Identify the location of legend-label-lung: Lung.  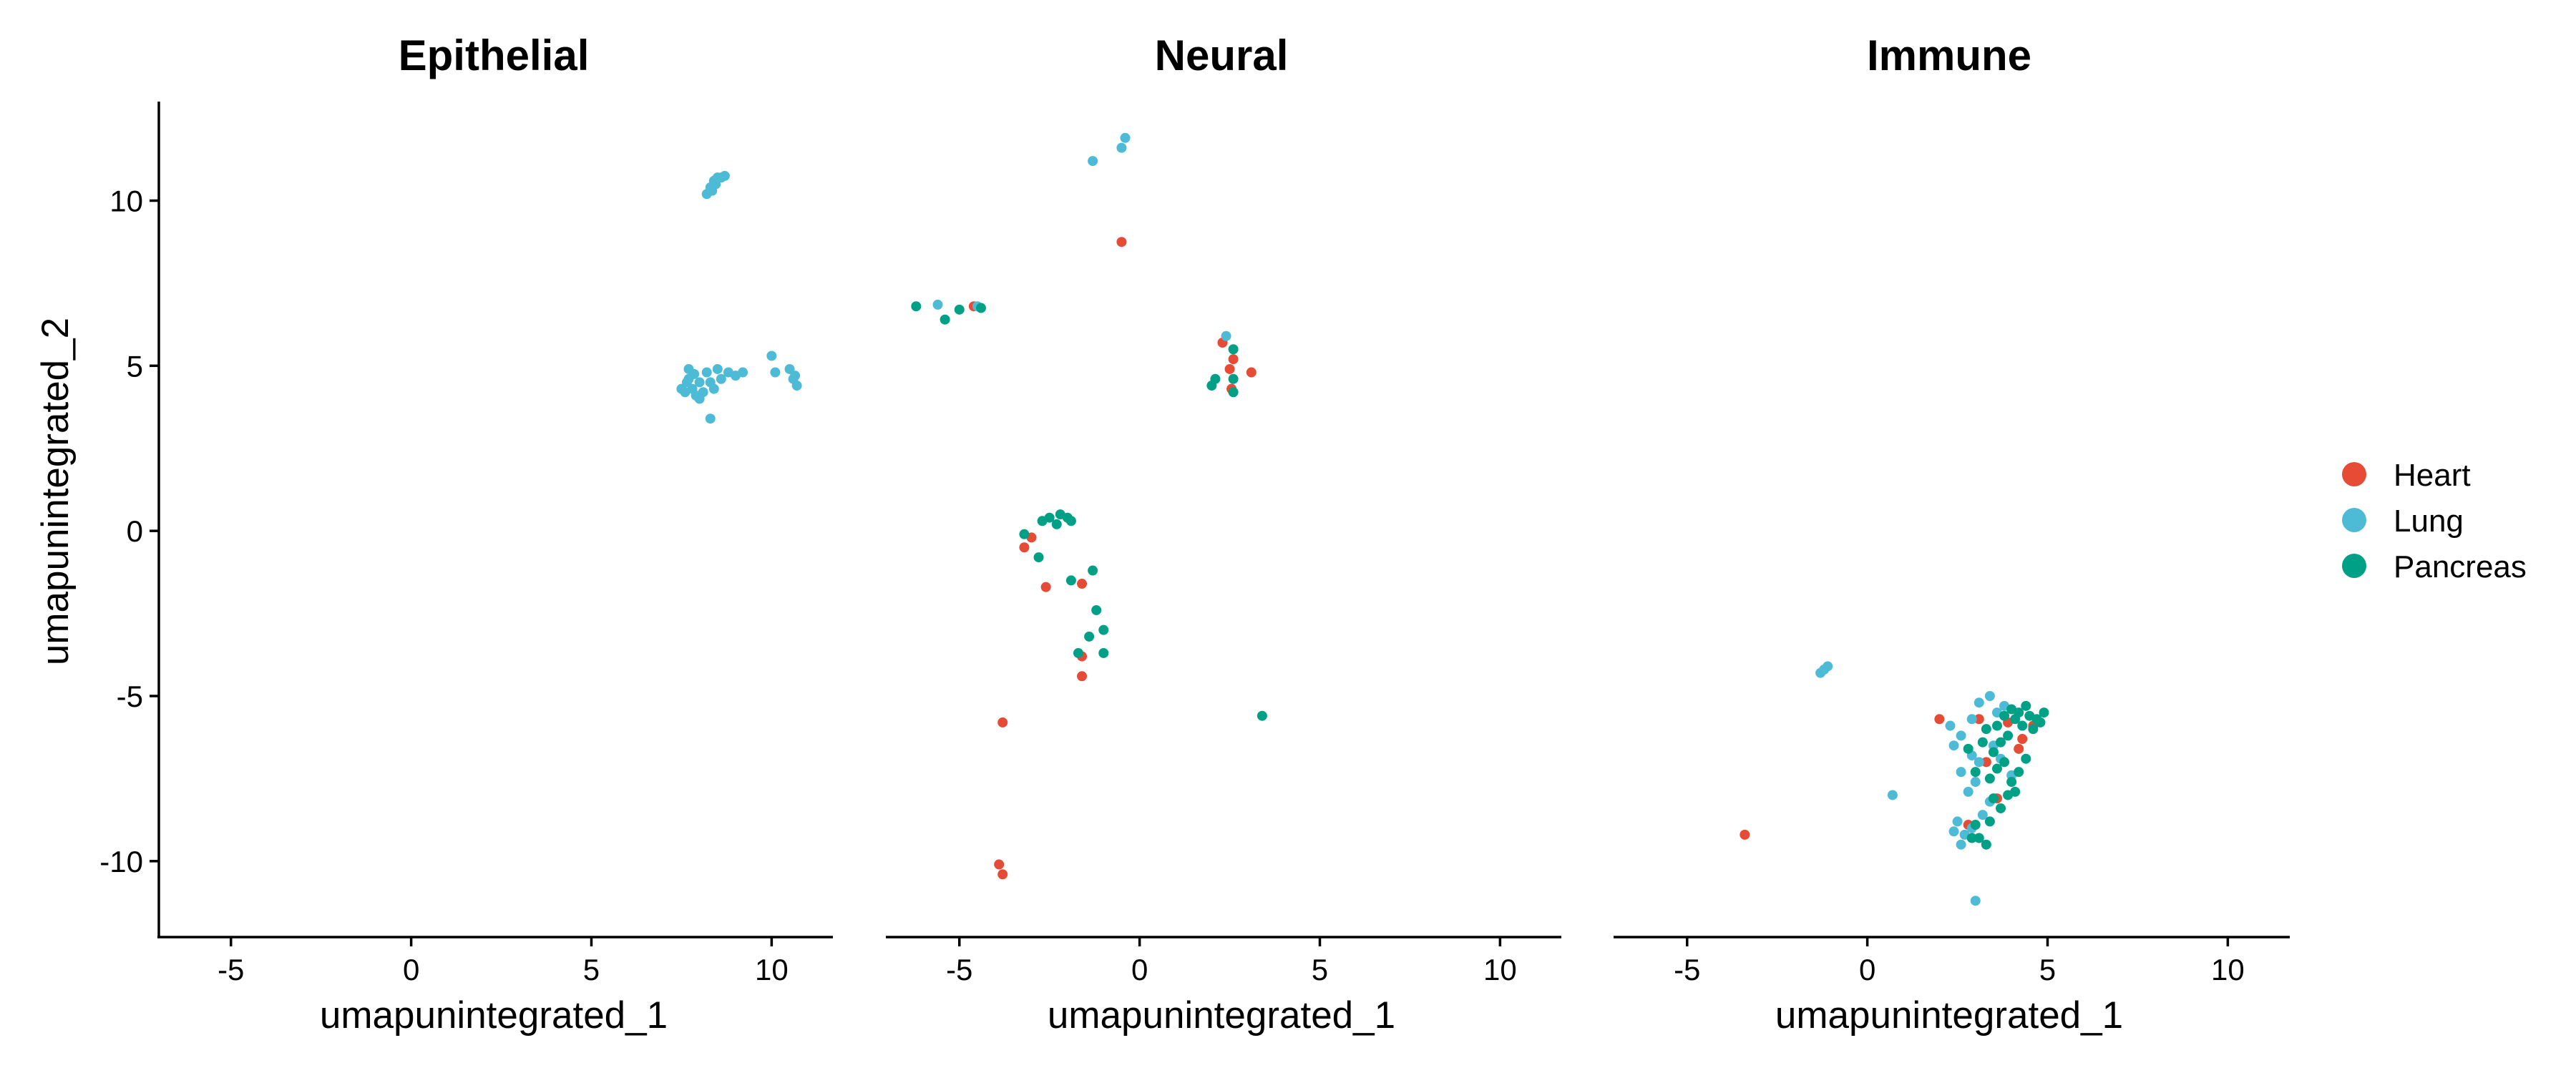
(2429, 521).